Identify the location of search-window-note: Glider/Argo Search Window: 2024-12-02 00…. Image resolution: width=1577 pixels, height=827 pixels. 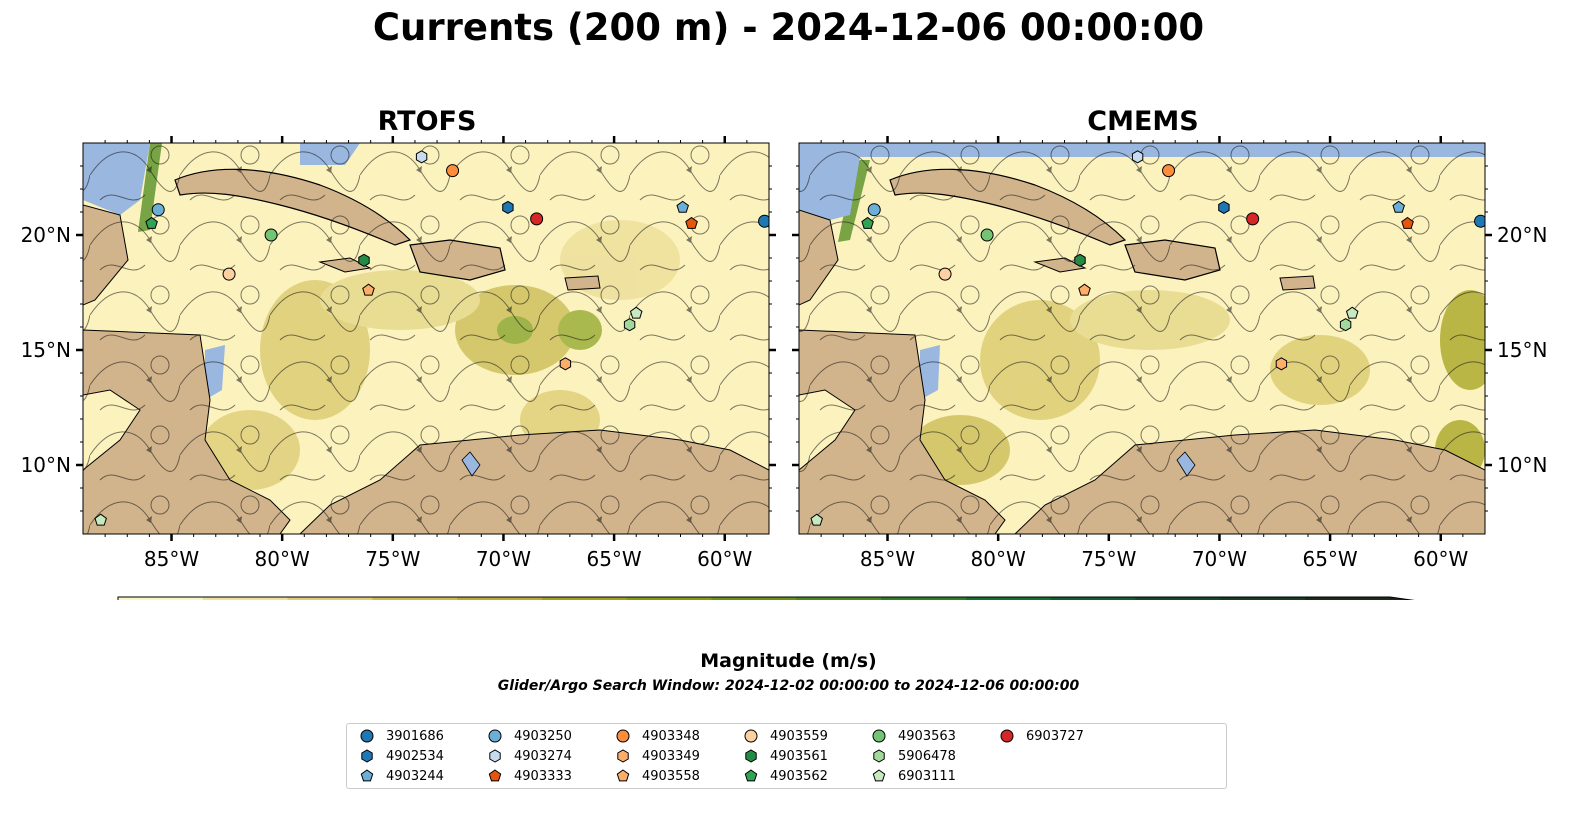
(788, 686).